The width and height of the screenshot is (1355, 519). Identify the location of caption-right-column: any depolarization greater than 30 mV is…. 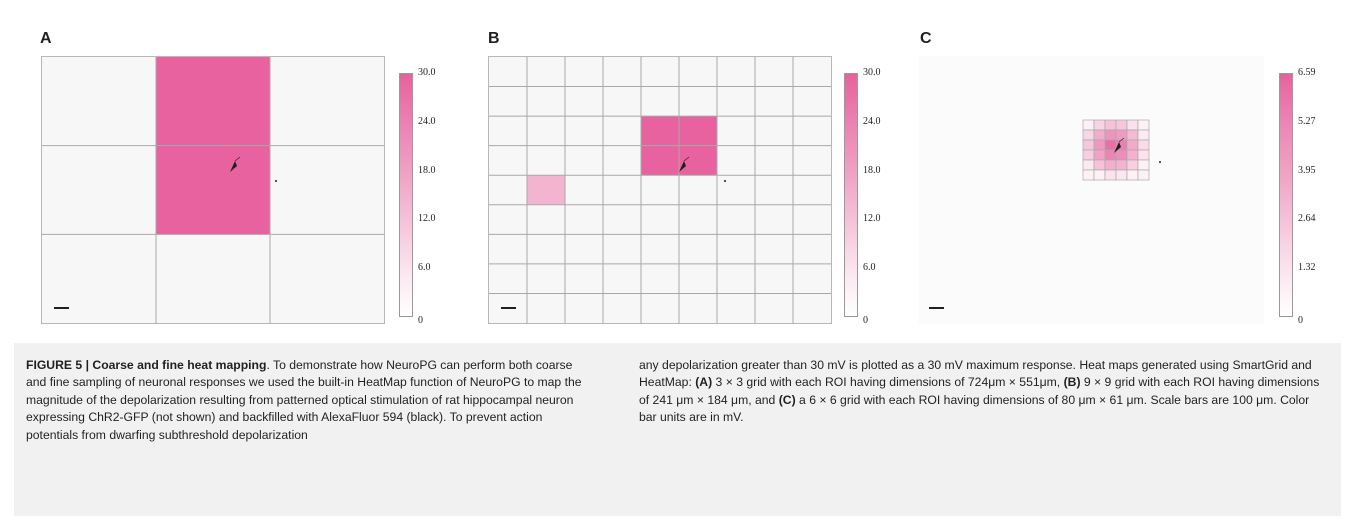
(984, 392).